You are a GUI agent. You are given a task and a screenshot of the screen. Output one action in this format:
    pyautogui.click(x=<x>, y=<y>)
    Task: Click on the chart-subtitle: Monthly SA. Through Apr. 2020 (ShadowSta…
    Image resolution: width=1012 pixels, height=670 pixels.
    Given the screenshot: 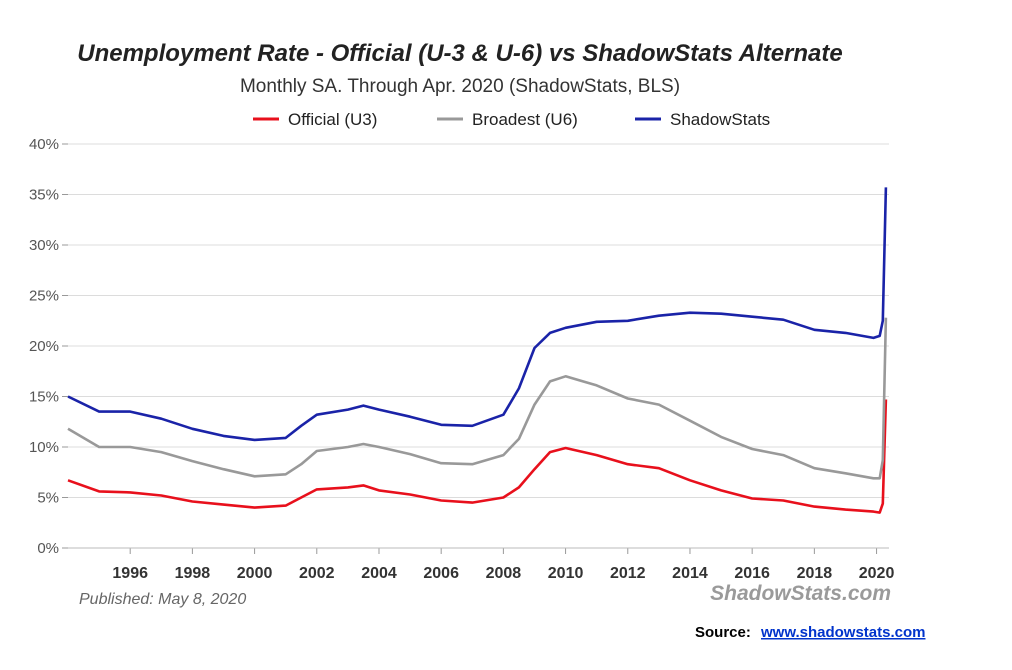 What is the action you would take?
    pyautogui.click(x=460, y=86)
    